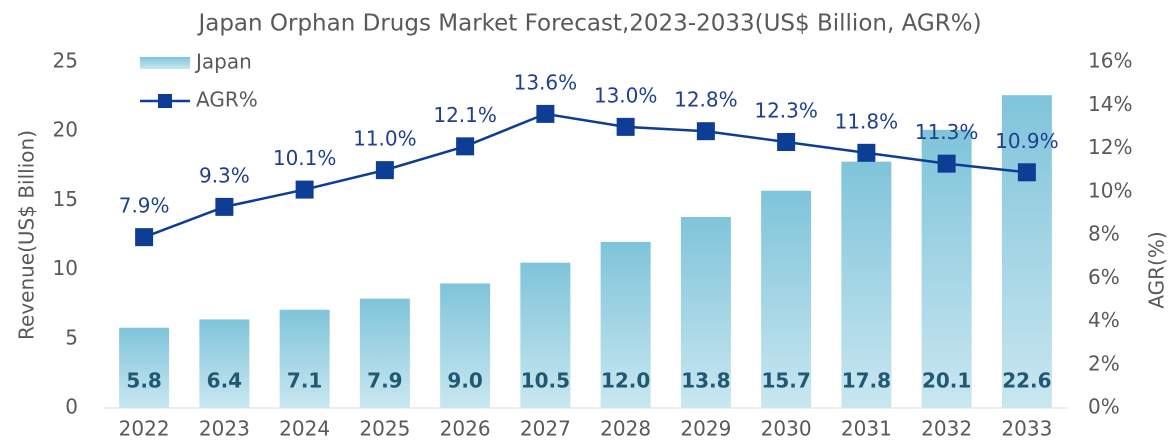 This screenshot has height=442, width=1170. What do you see at coordinates (1157, 269) in the screenshot?
I see `y2-axis-label: AGR(%)` at bounding box center [1157, 269].